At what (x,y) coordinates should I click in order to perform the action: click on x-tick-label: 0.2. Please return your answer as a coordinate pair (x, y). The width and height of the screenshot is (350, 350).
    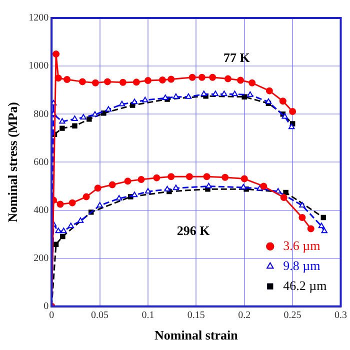
    Looking at the image, I should click on (244, 316).